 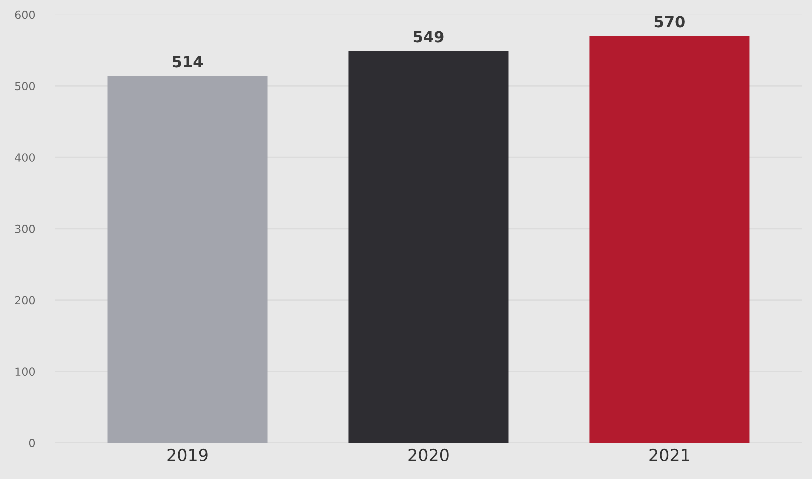 What do you see at coordinates (25, 229) in the screenshot?
I see `y-tick-label: 300` at bounding box center [25, 229].